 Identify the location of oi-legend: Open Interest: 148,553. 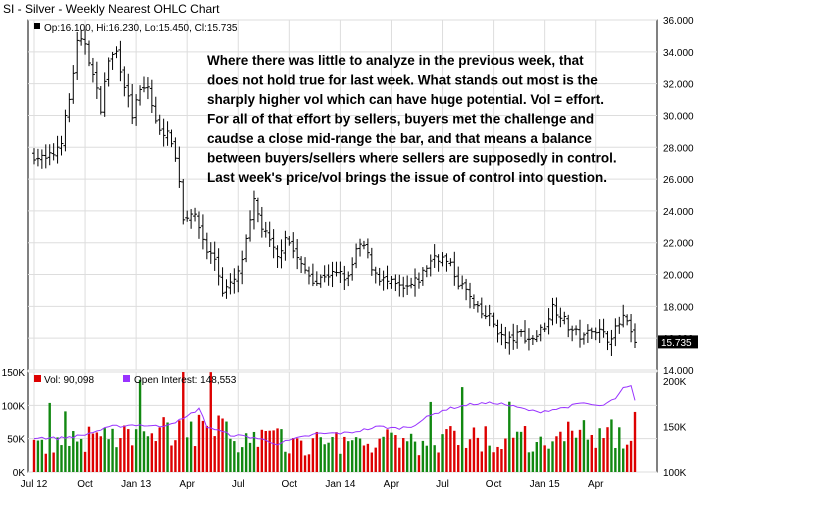
(185, 380).